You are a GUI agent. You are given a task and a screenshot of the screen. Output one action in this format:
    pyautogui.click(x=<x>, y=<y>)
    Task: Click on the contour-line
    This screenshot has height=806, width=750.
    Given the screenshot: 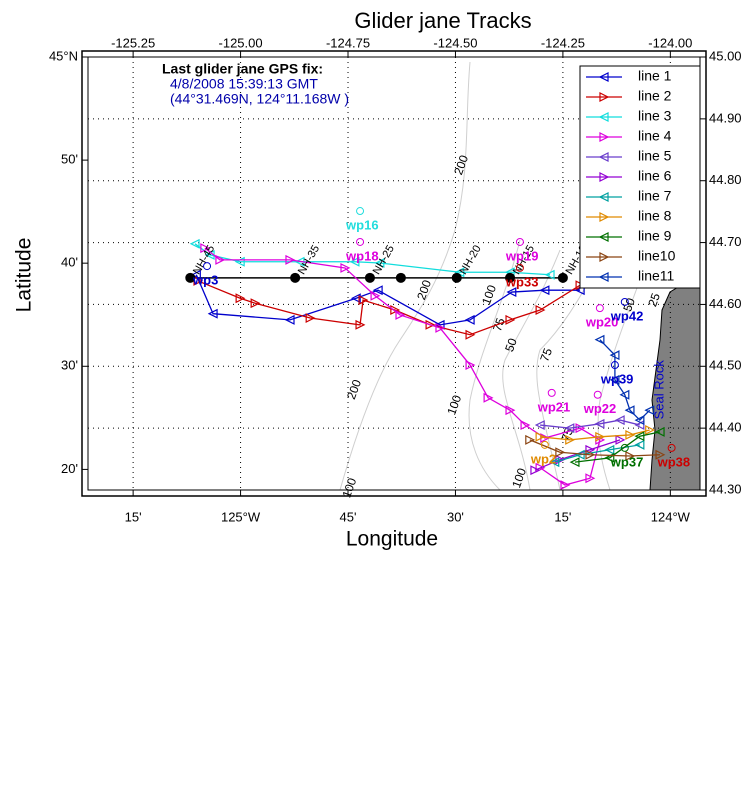 What is the action you would take?
    pyautogui.click(x=405, y=276)
    